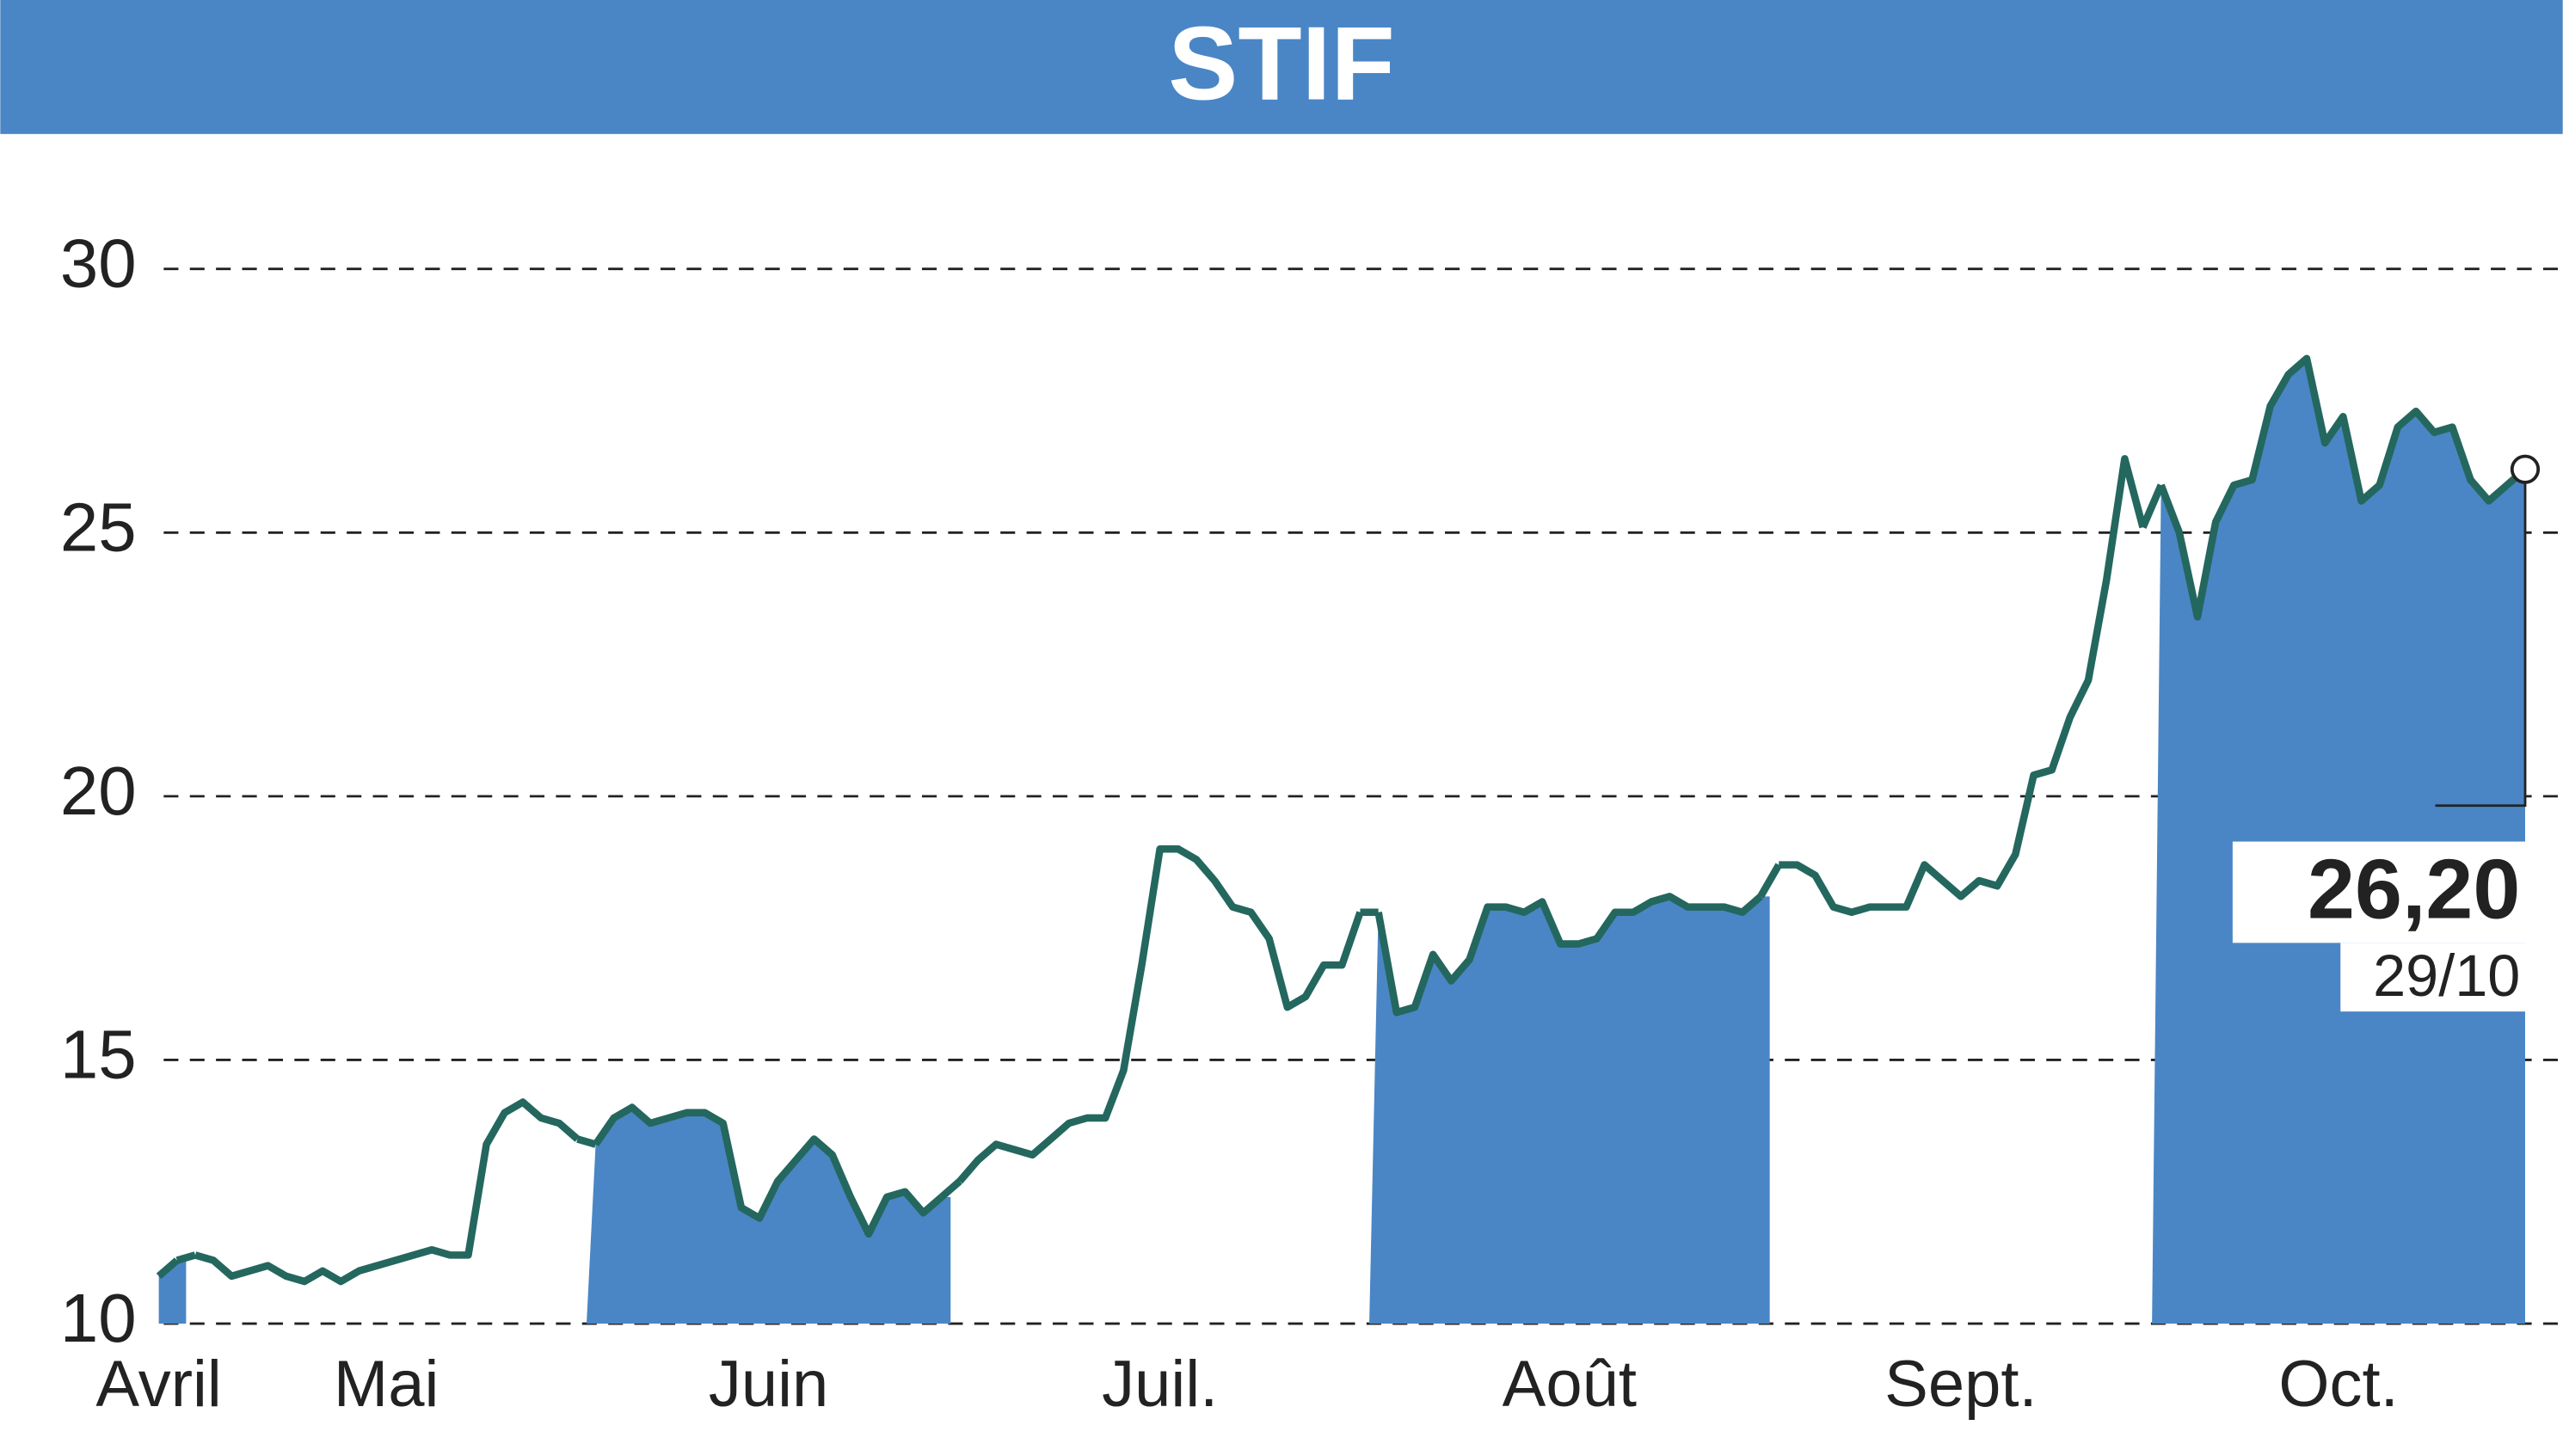  Describe the element at coordinates (2525, 469) in the screenshot. I see `last-point` at that location.